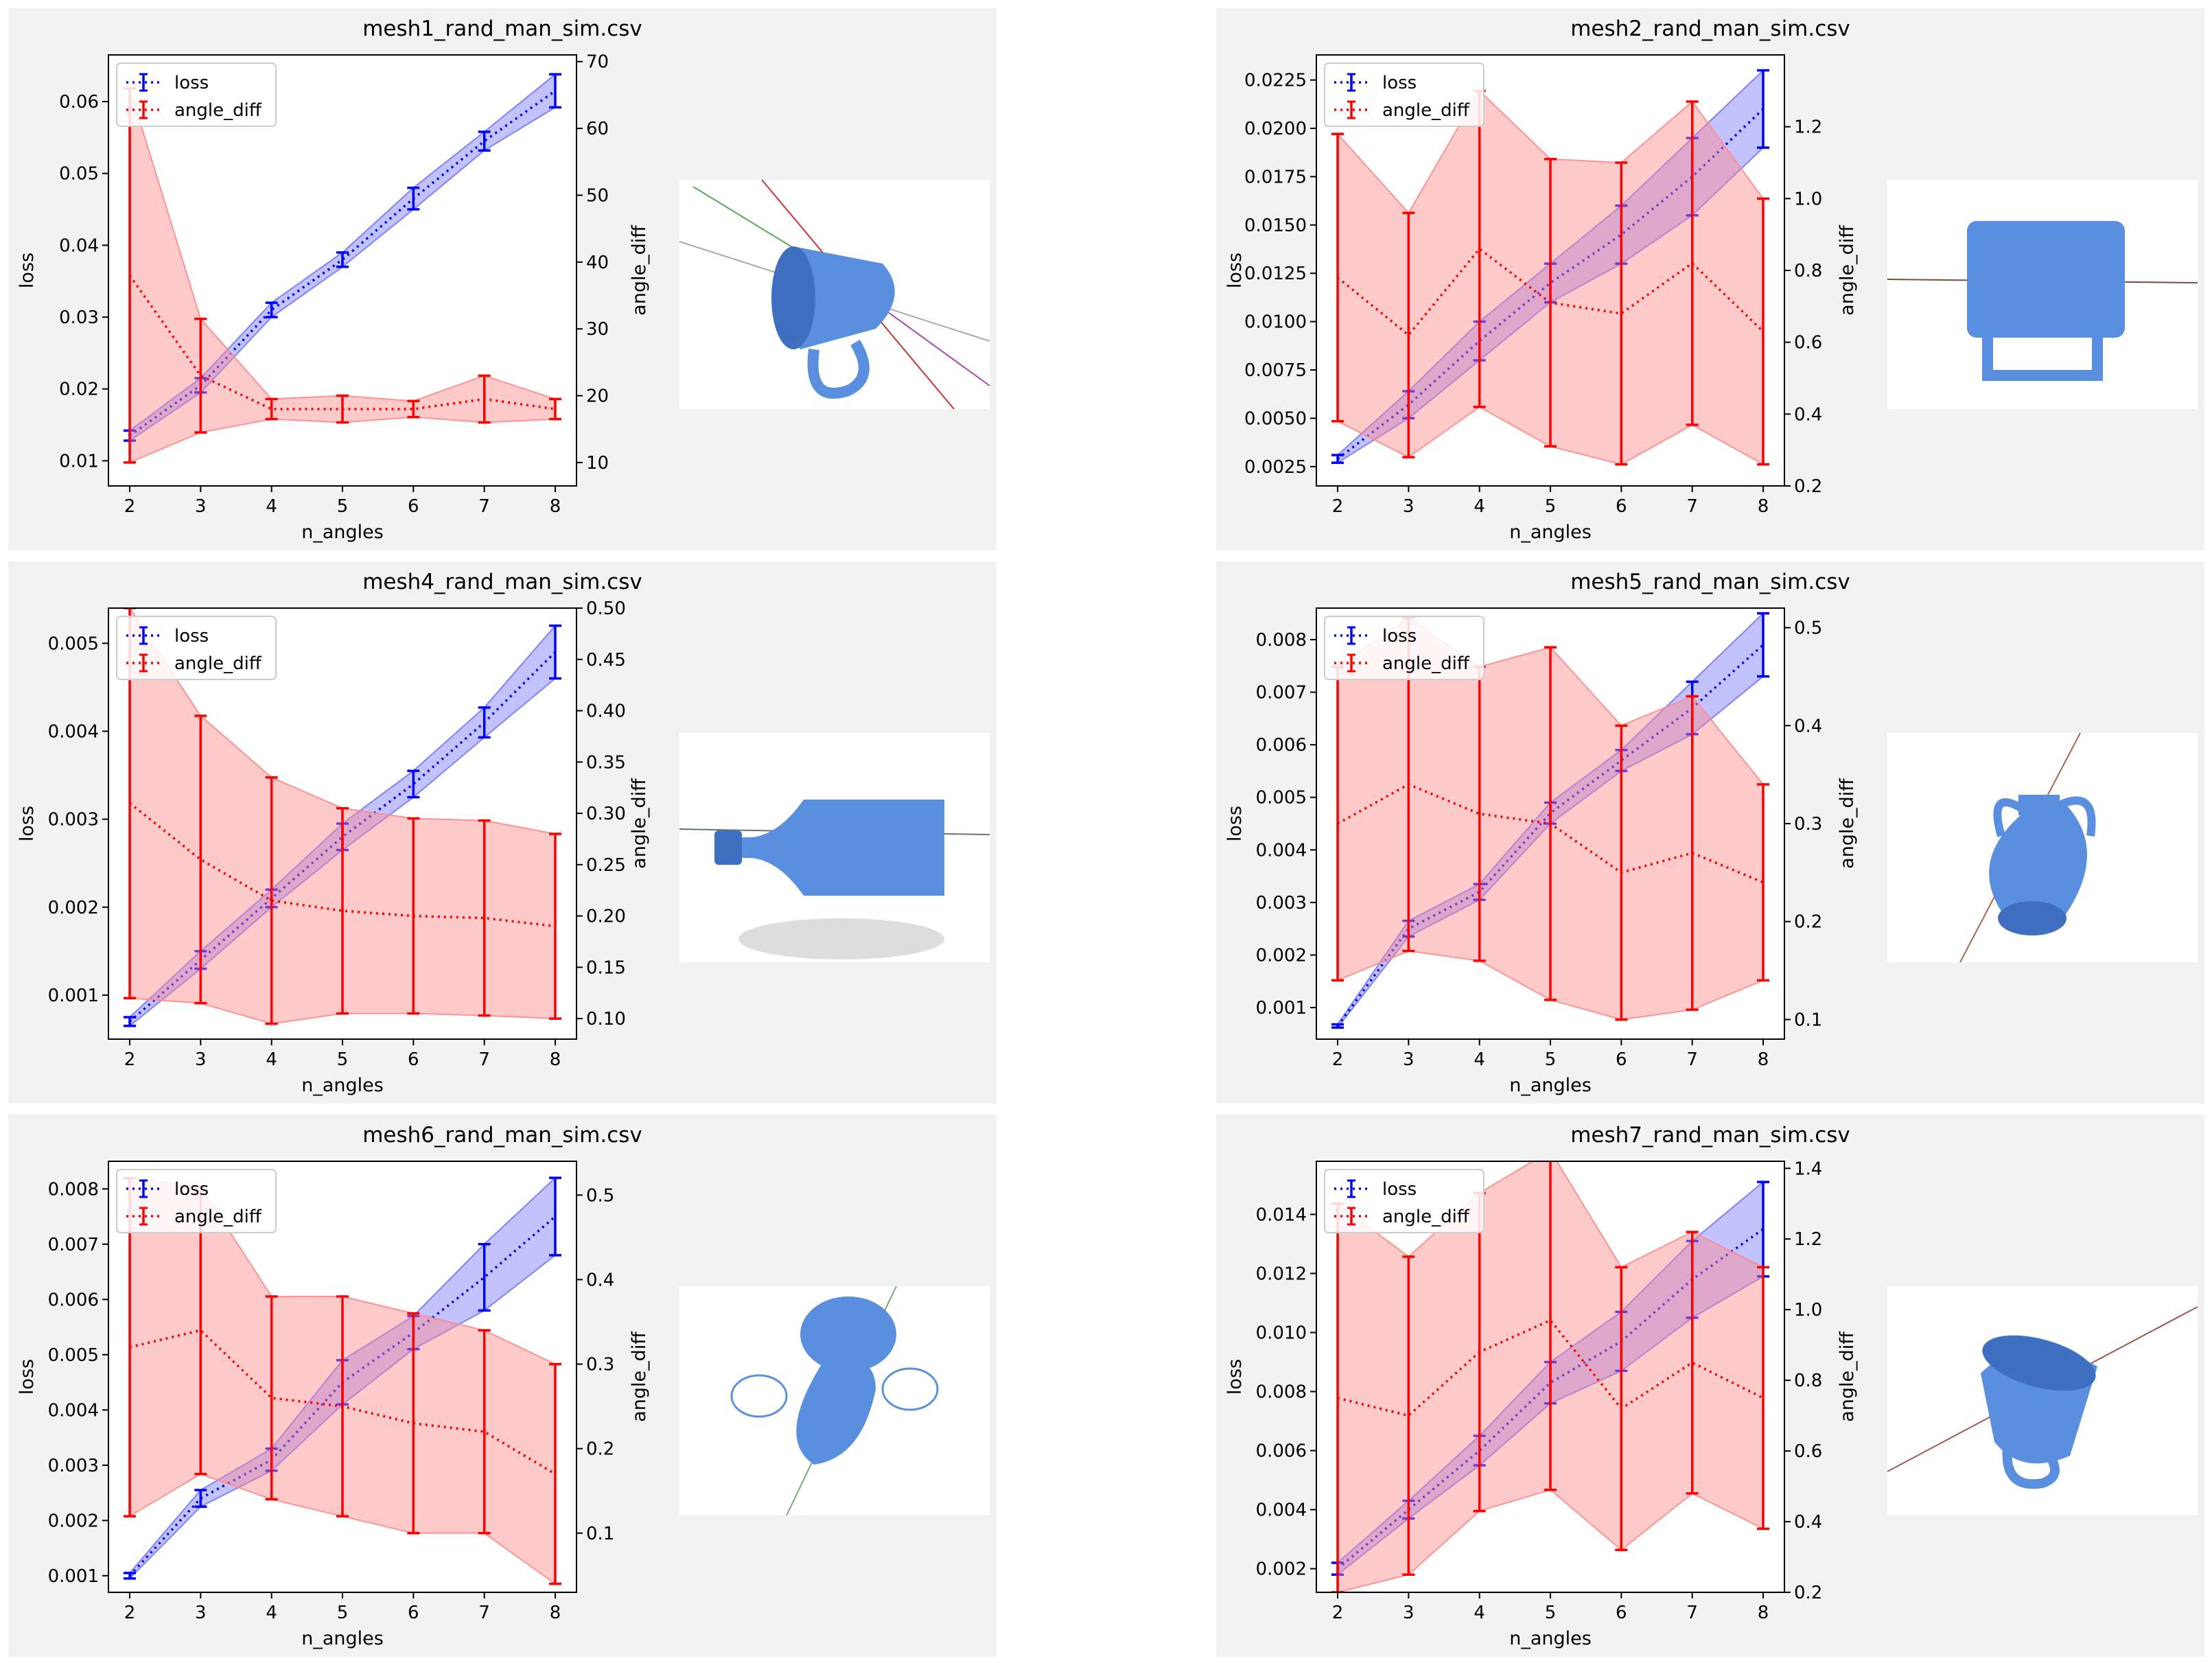 This screenshot has width=2212, height=1663. Describe the element at coordinates (597, 63) in the screenshot. I see `y2-tick-label: 70` at that location.